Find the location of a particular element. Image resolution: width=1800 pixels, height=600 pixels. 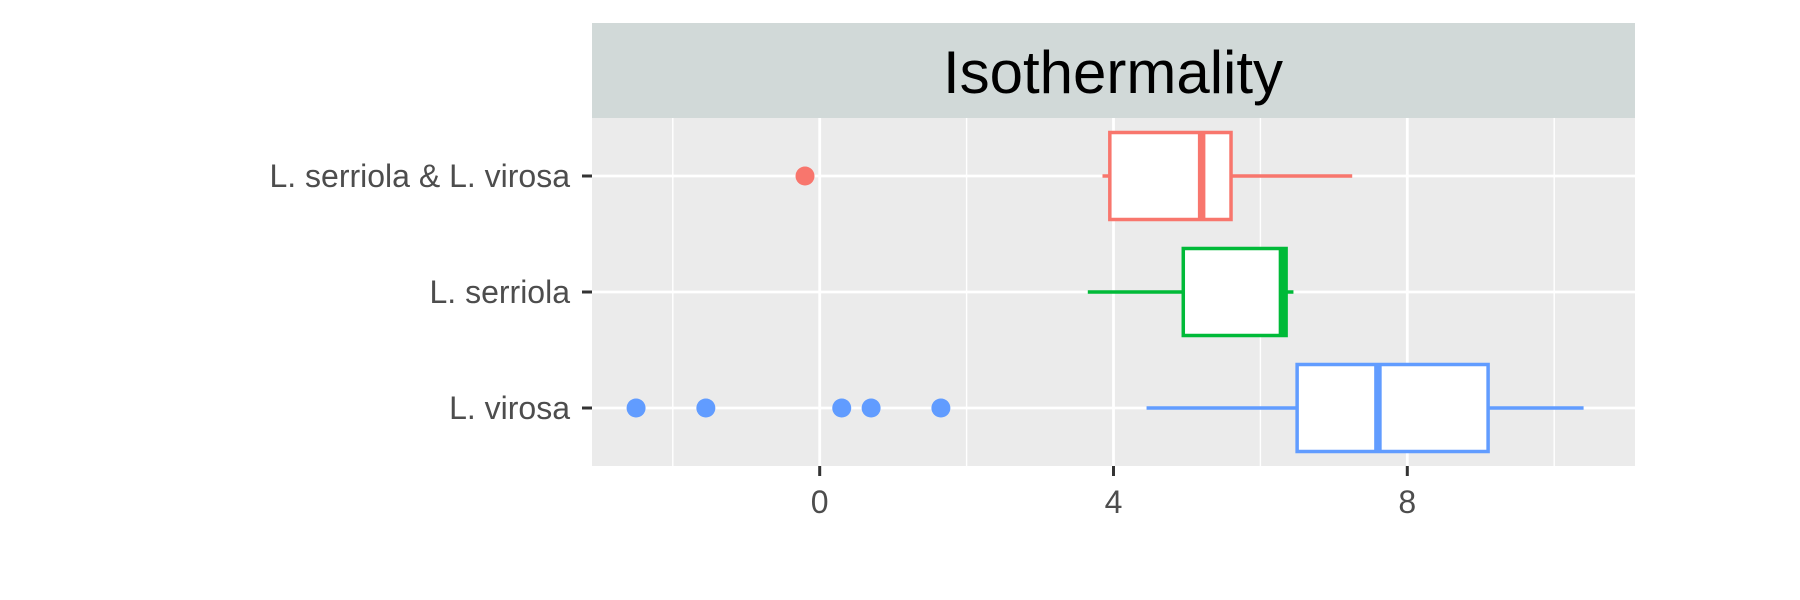

x-tick-label: 4 is located at coordinates (1114, 502).